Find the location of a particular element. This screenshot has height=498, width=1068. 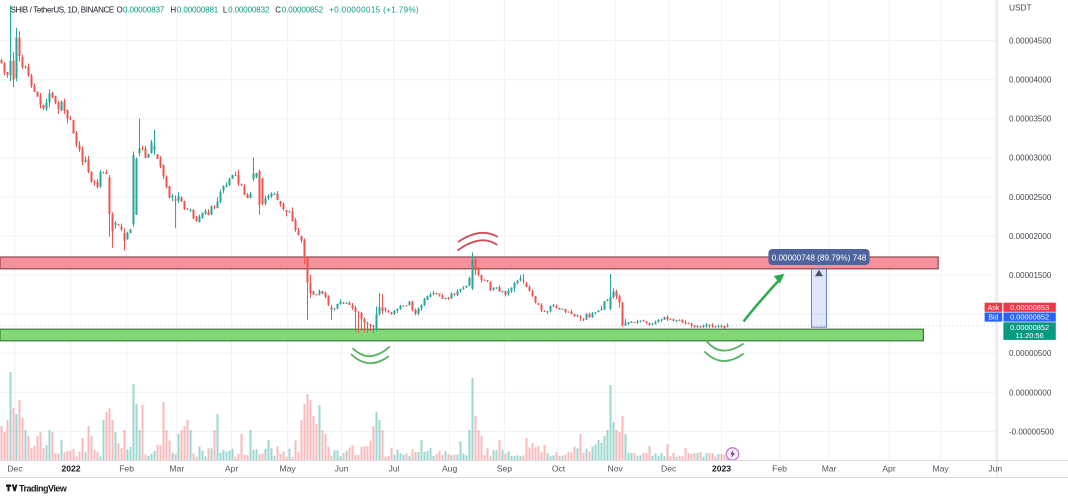

svg-text: 2022 is located at coordinates (70, 469).